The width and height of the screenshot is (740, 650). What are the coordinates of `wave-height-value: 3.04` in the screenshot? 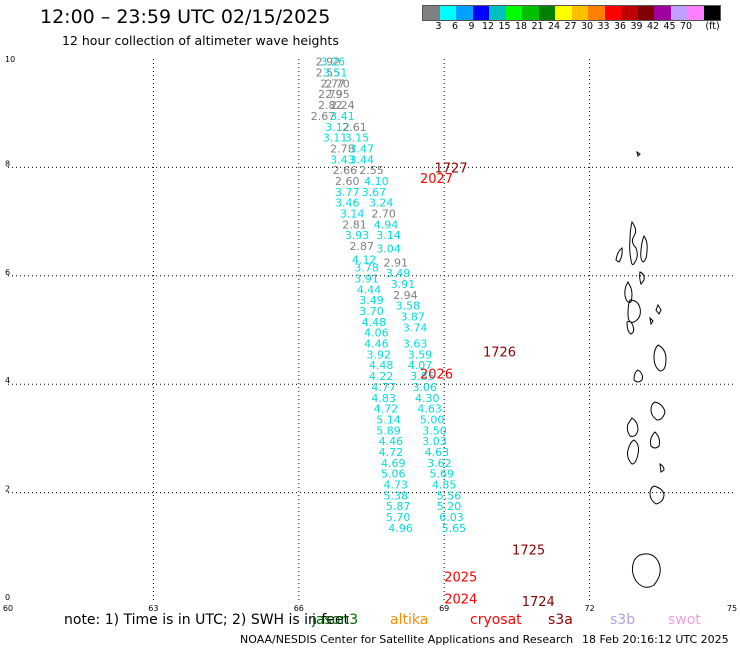 It's located at (388, 249).